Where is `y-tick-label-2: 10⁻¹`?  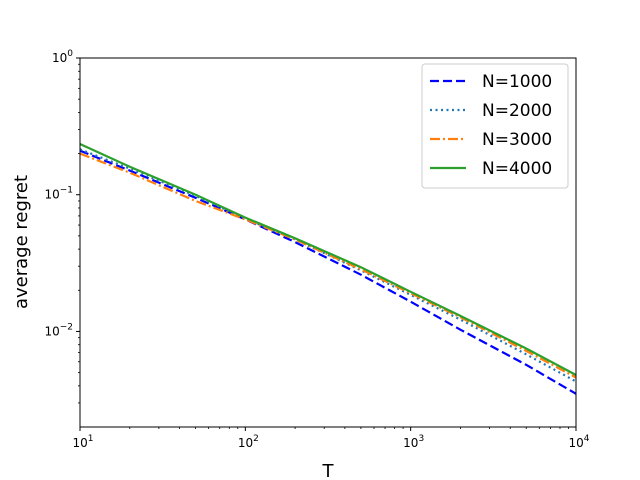
y-tick-label-2: 10⁻¹ is located at coordinates (58, 194).